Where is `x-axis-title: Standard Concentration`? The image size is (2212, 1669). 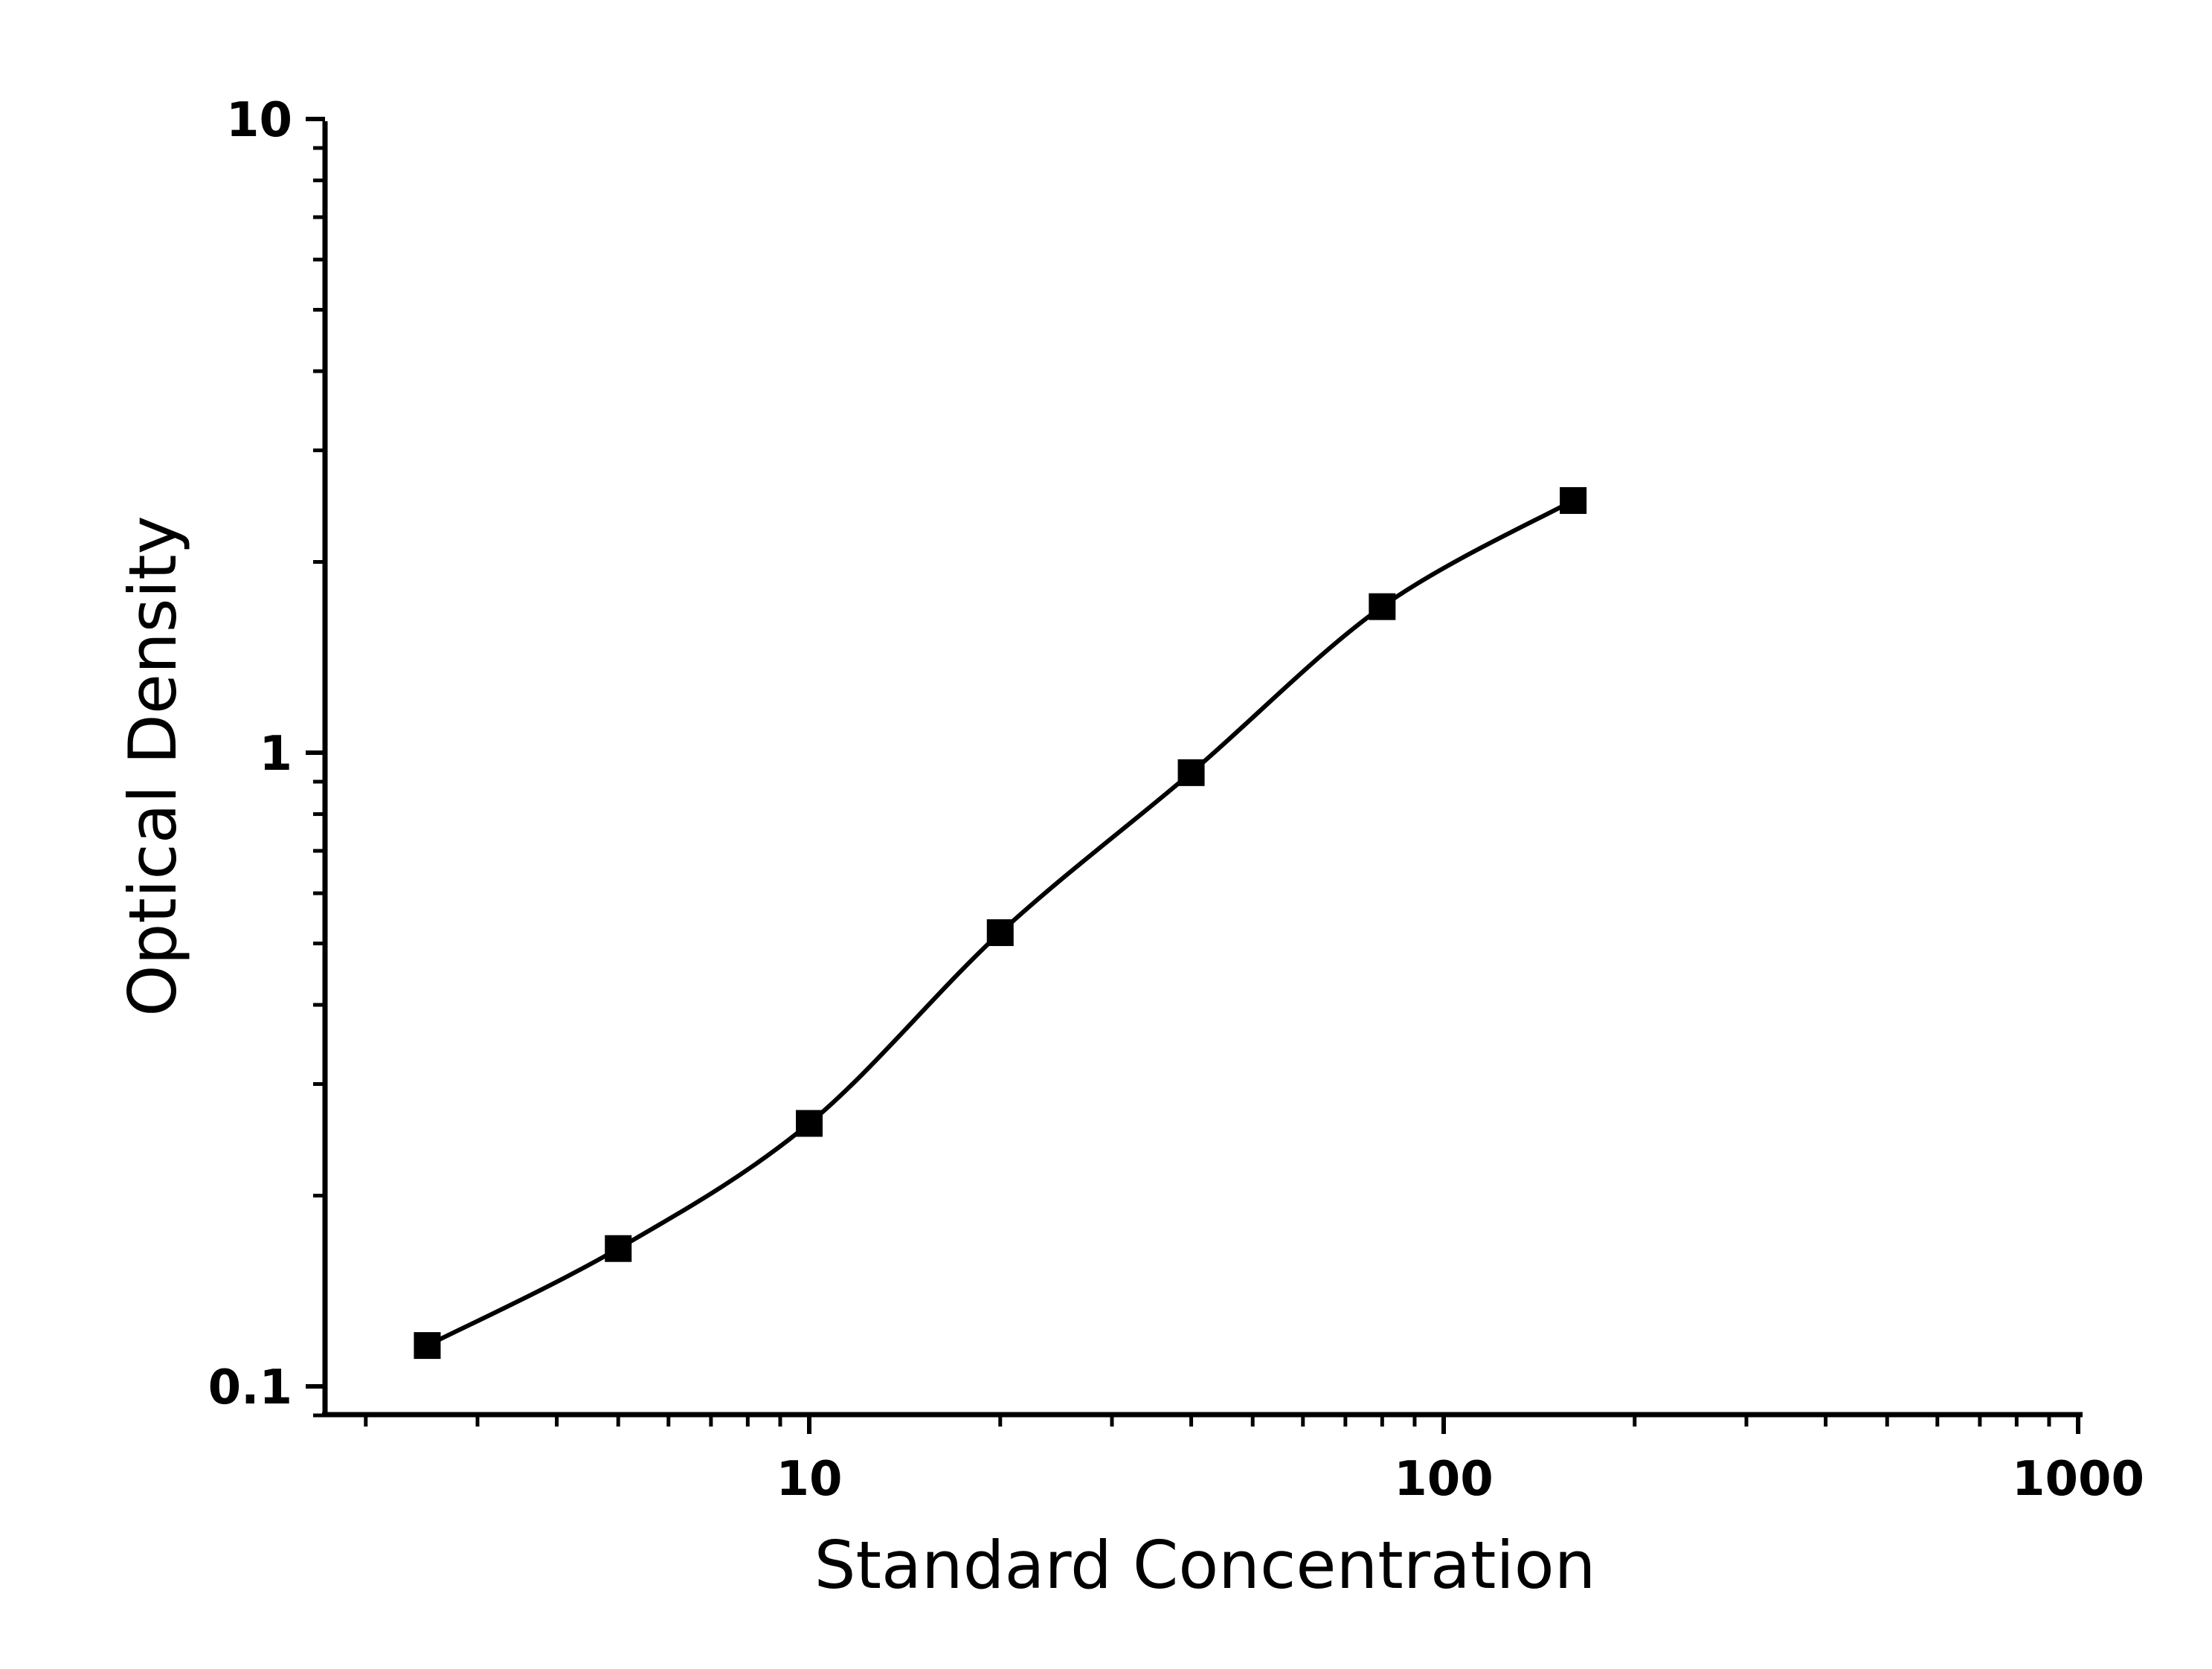 x-axis-title: Standard Concentration is located at coordinates (1205, 1565).